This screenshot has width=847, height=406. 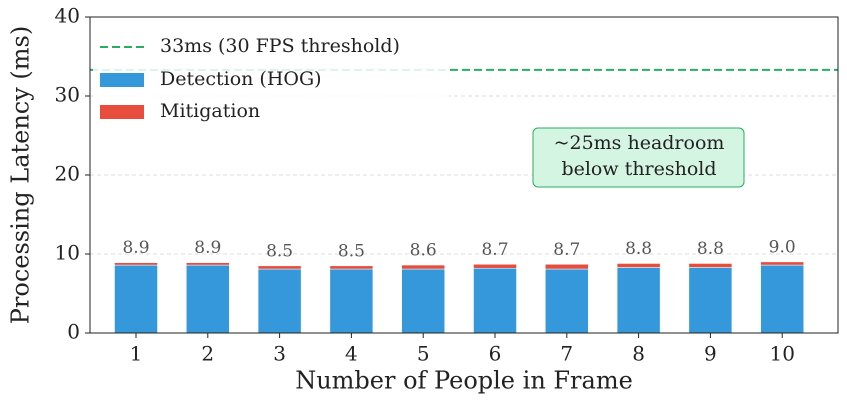 I want to click on total-label: 8.6, so click(x=423, y=251).